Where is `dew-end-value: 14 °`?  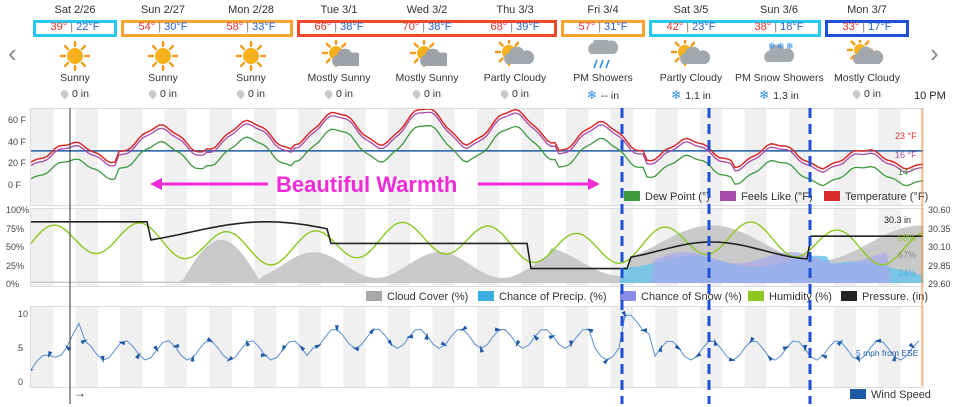
dew-end-value: 14 ° is located at coordinates (906, 172).